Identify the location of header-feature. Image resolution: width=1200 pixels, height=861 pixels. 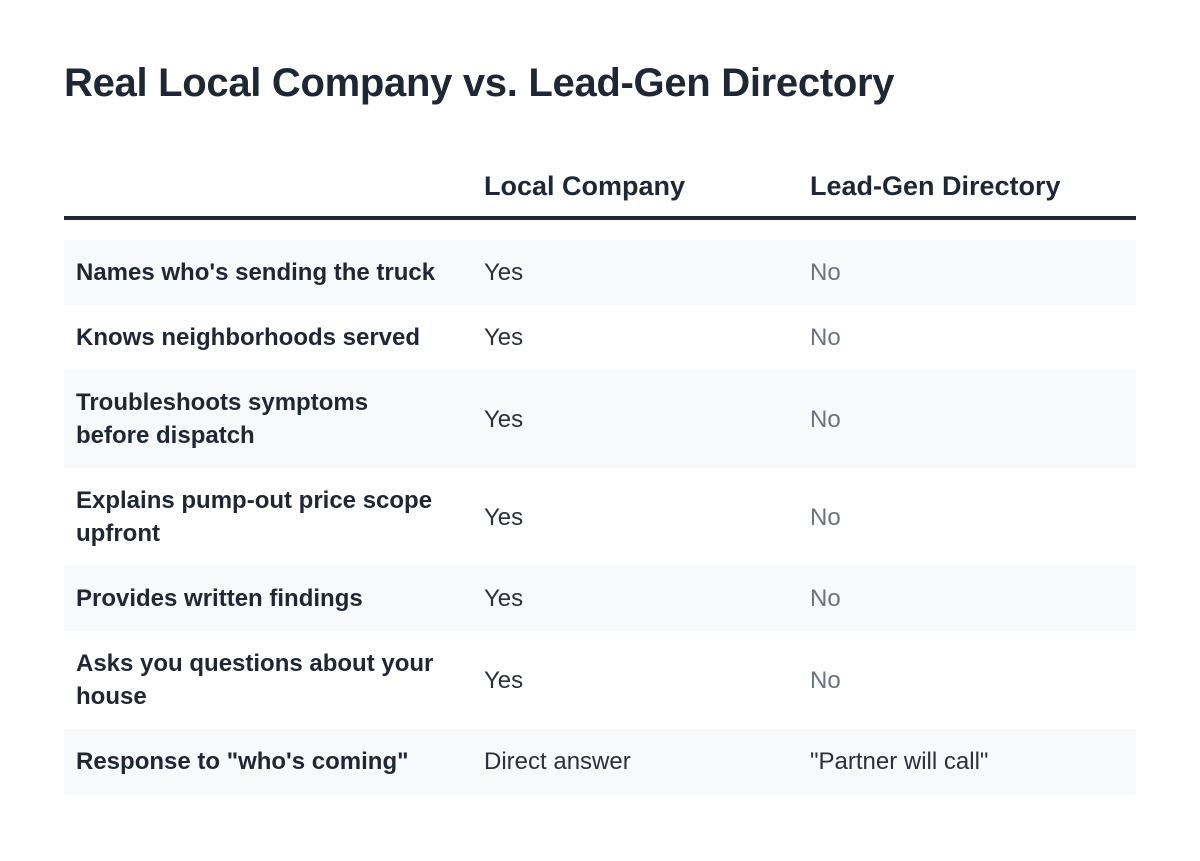
(268, 181).